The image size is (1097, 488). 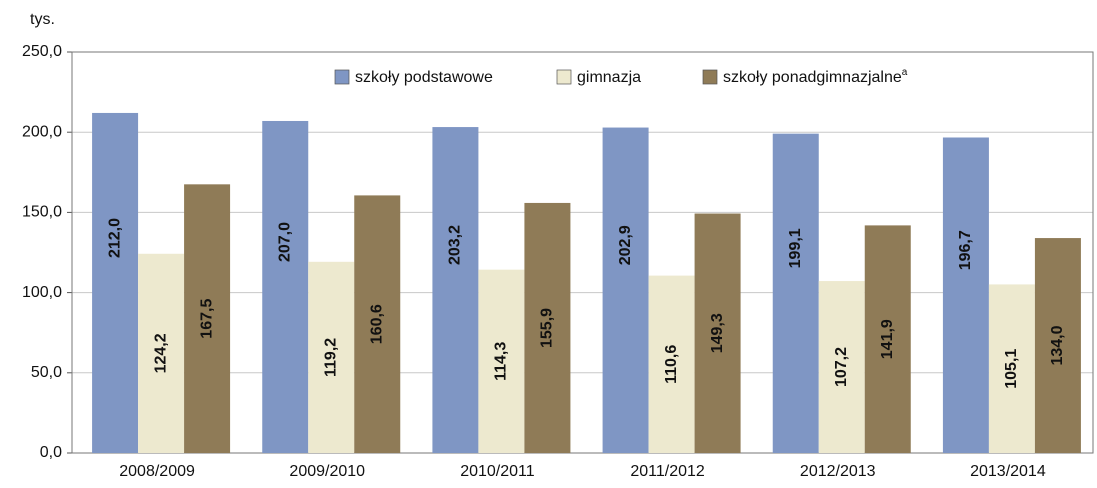 What do you see at coordinates (42, 19) in the screenshot?
I see `y-axis-label: tys.` at bounding box center [42, 19].